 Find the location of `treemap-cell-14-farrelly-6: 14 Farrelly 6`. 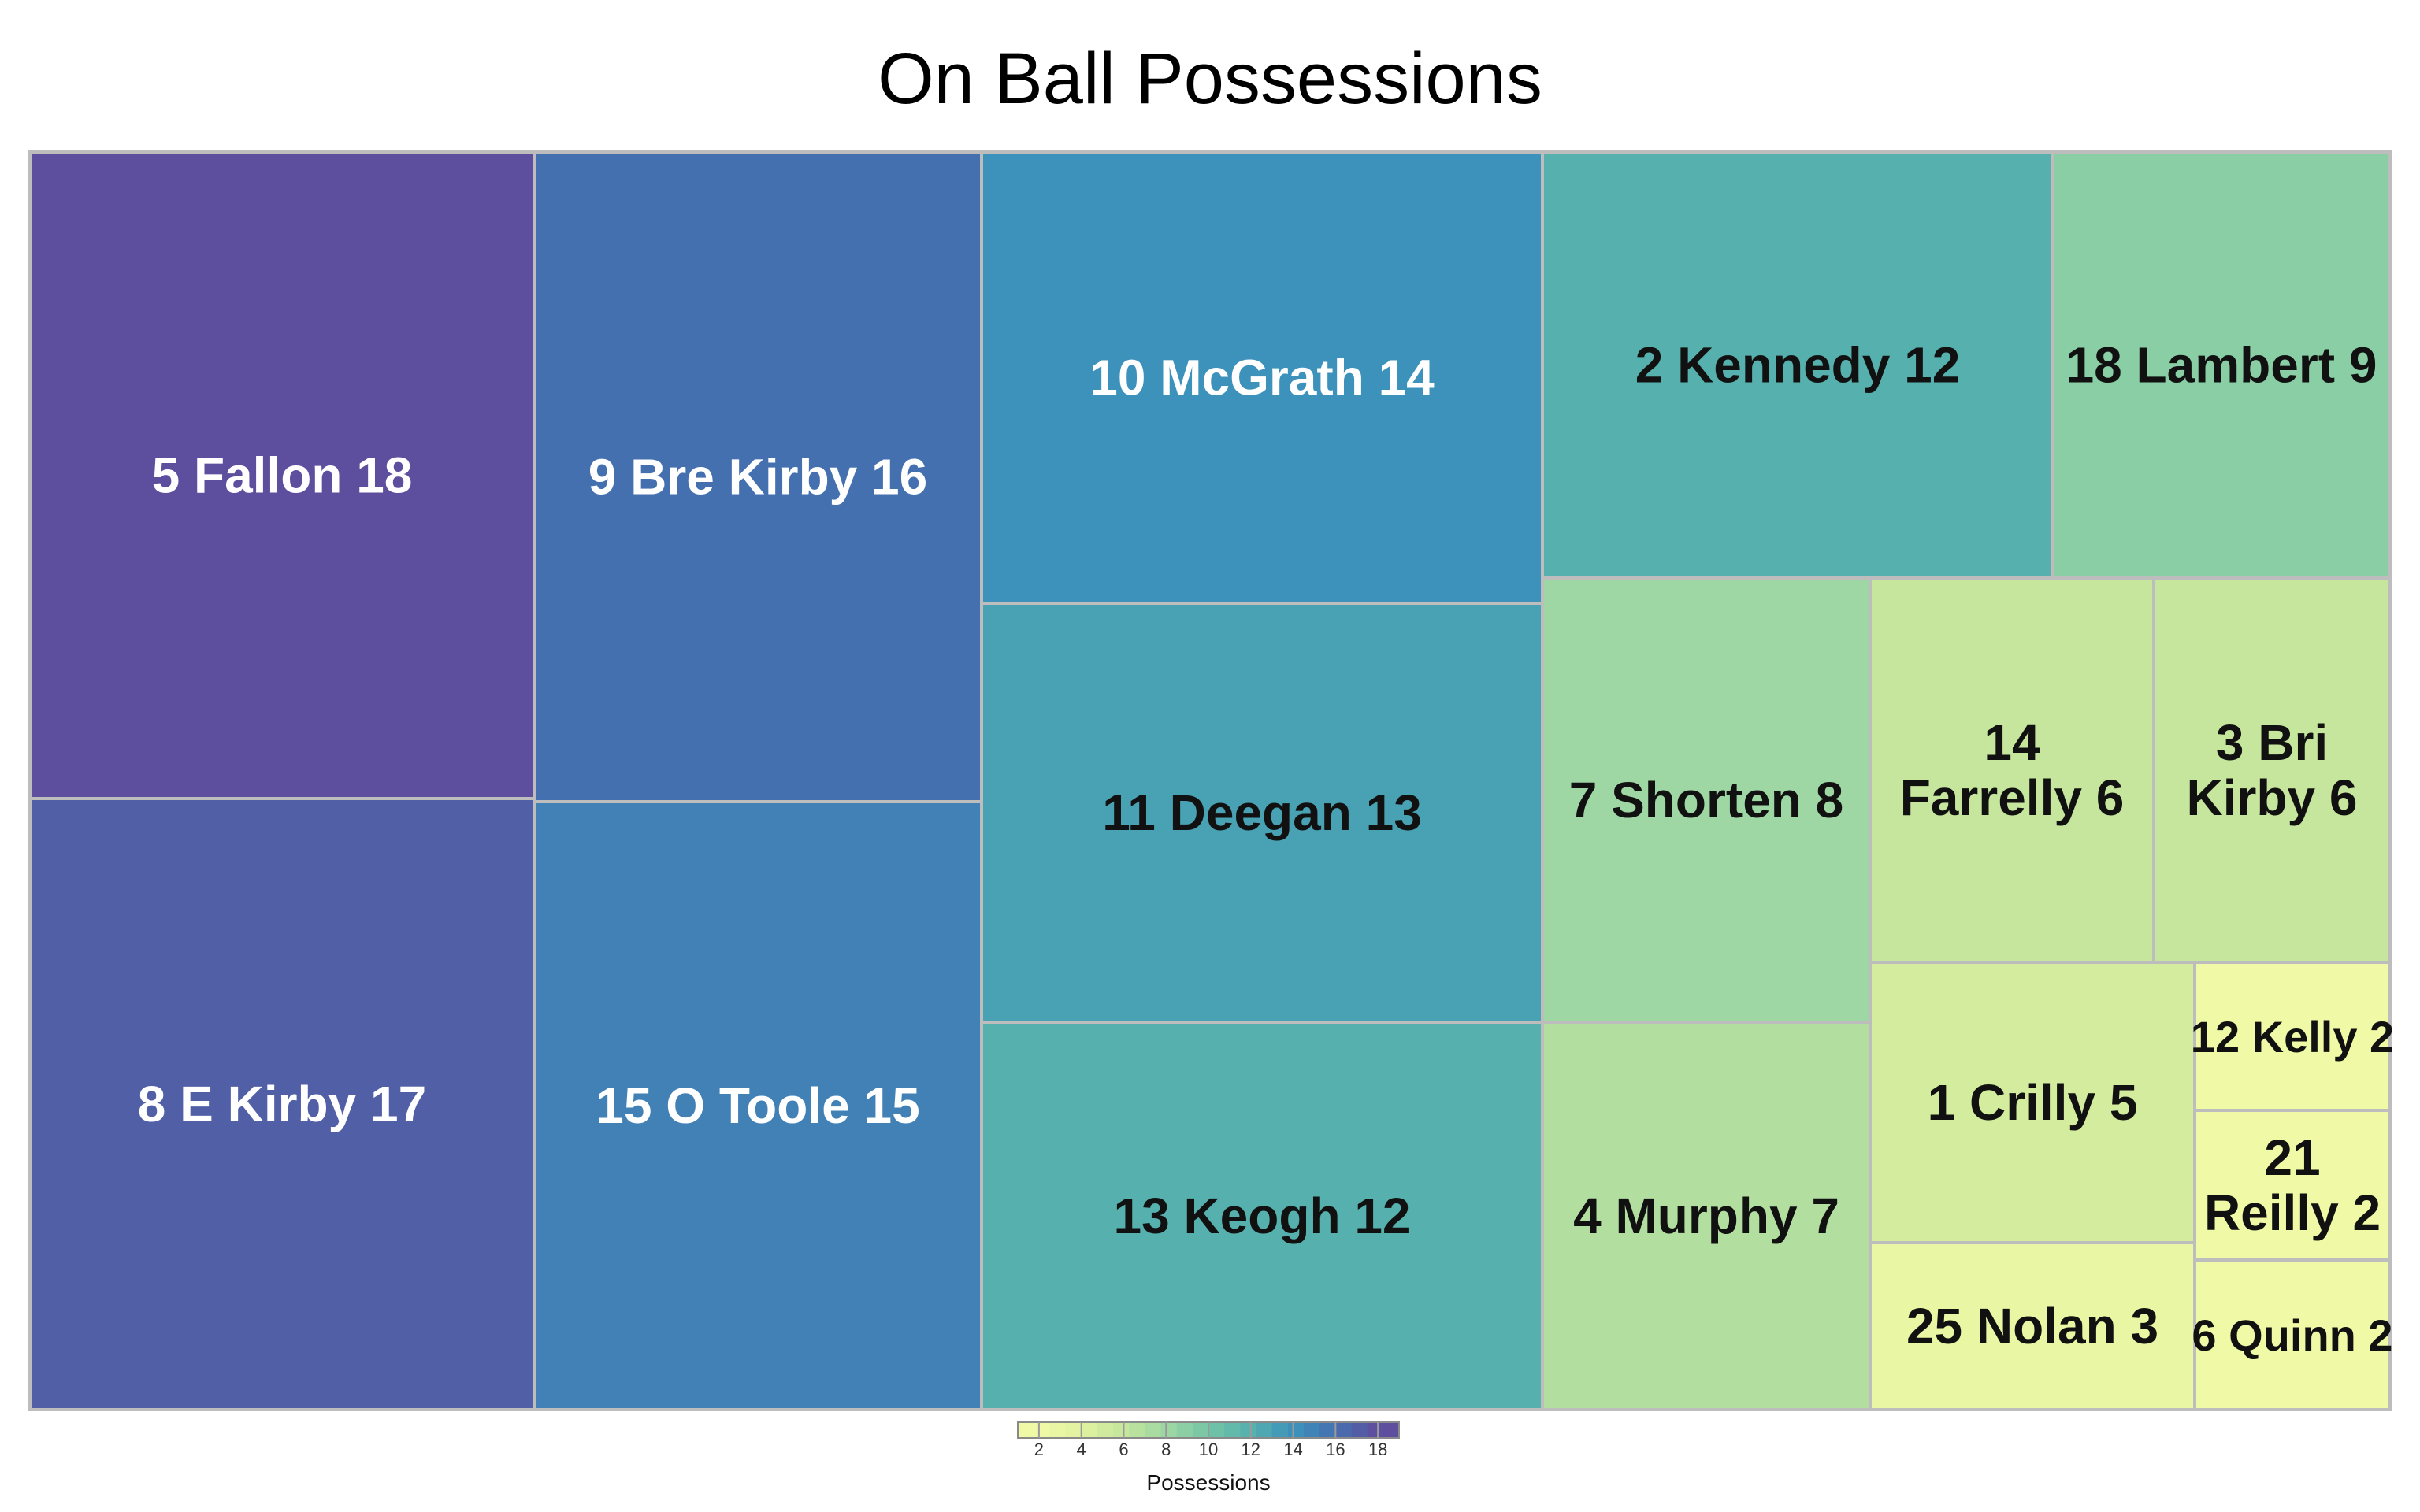

treemap-cell-14-farrelly-6: 14 Farrelly 6 is located at coordinates (2012, 770).